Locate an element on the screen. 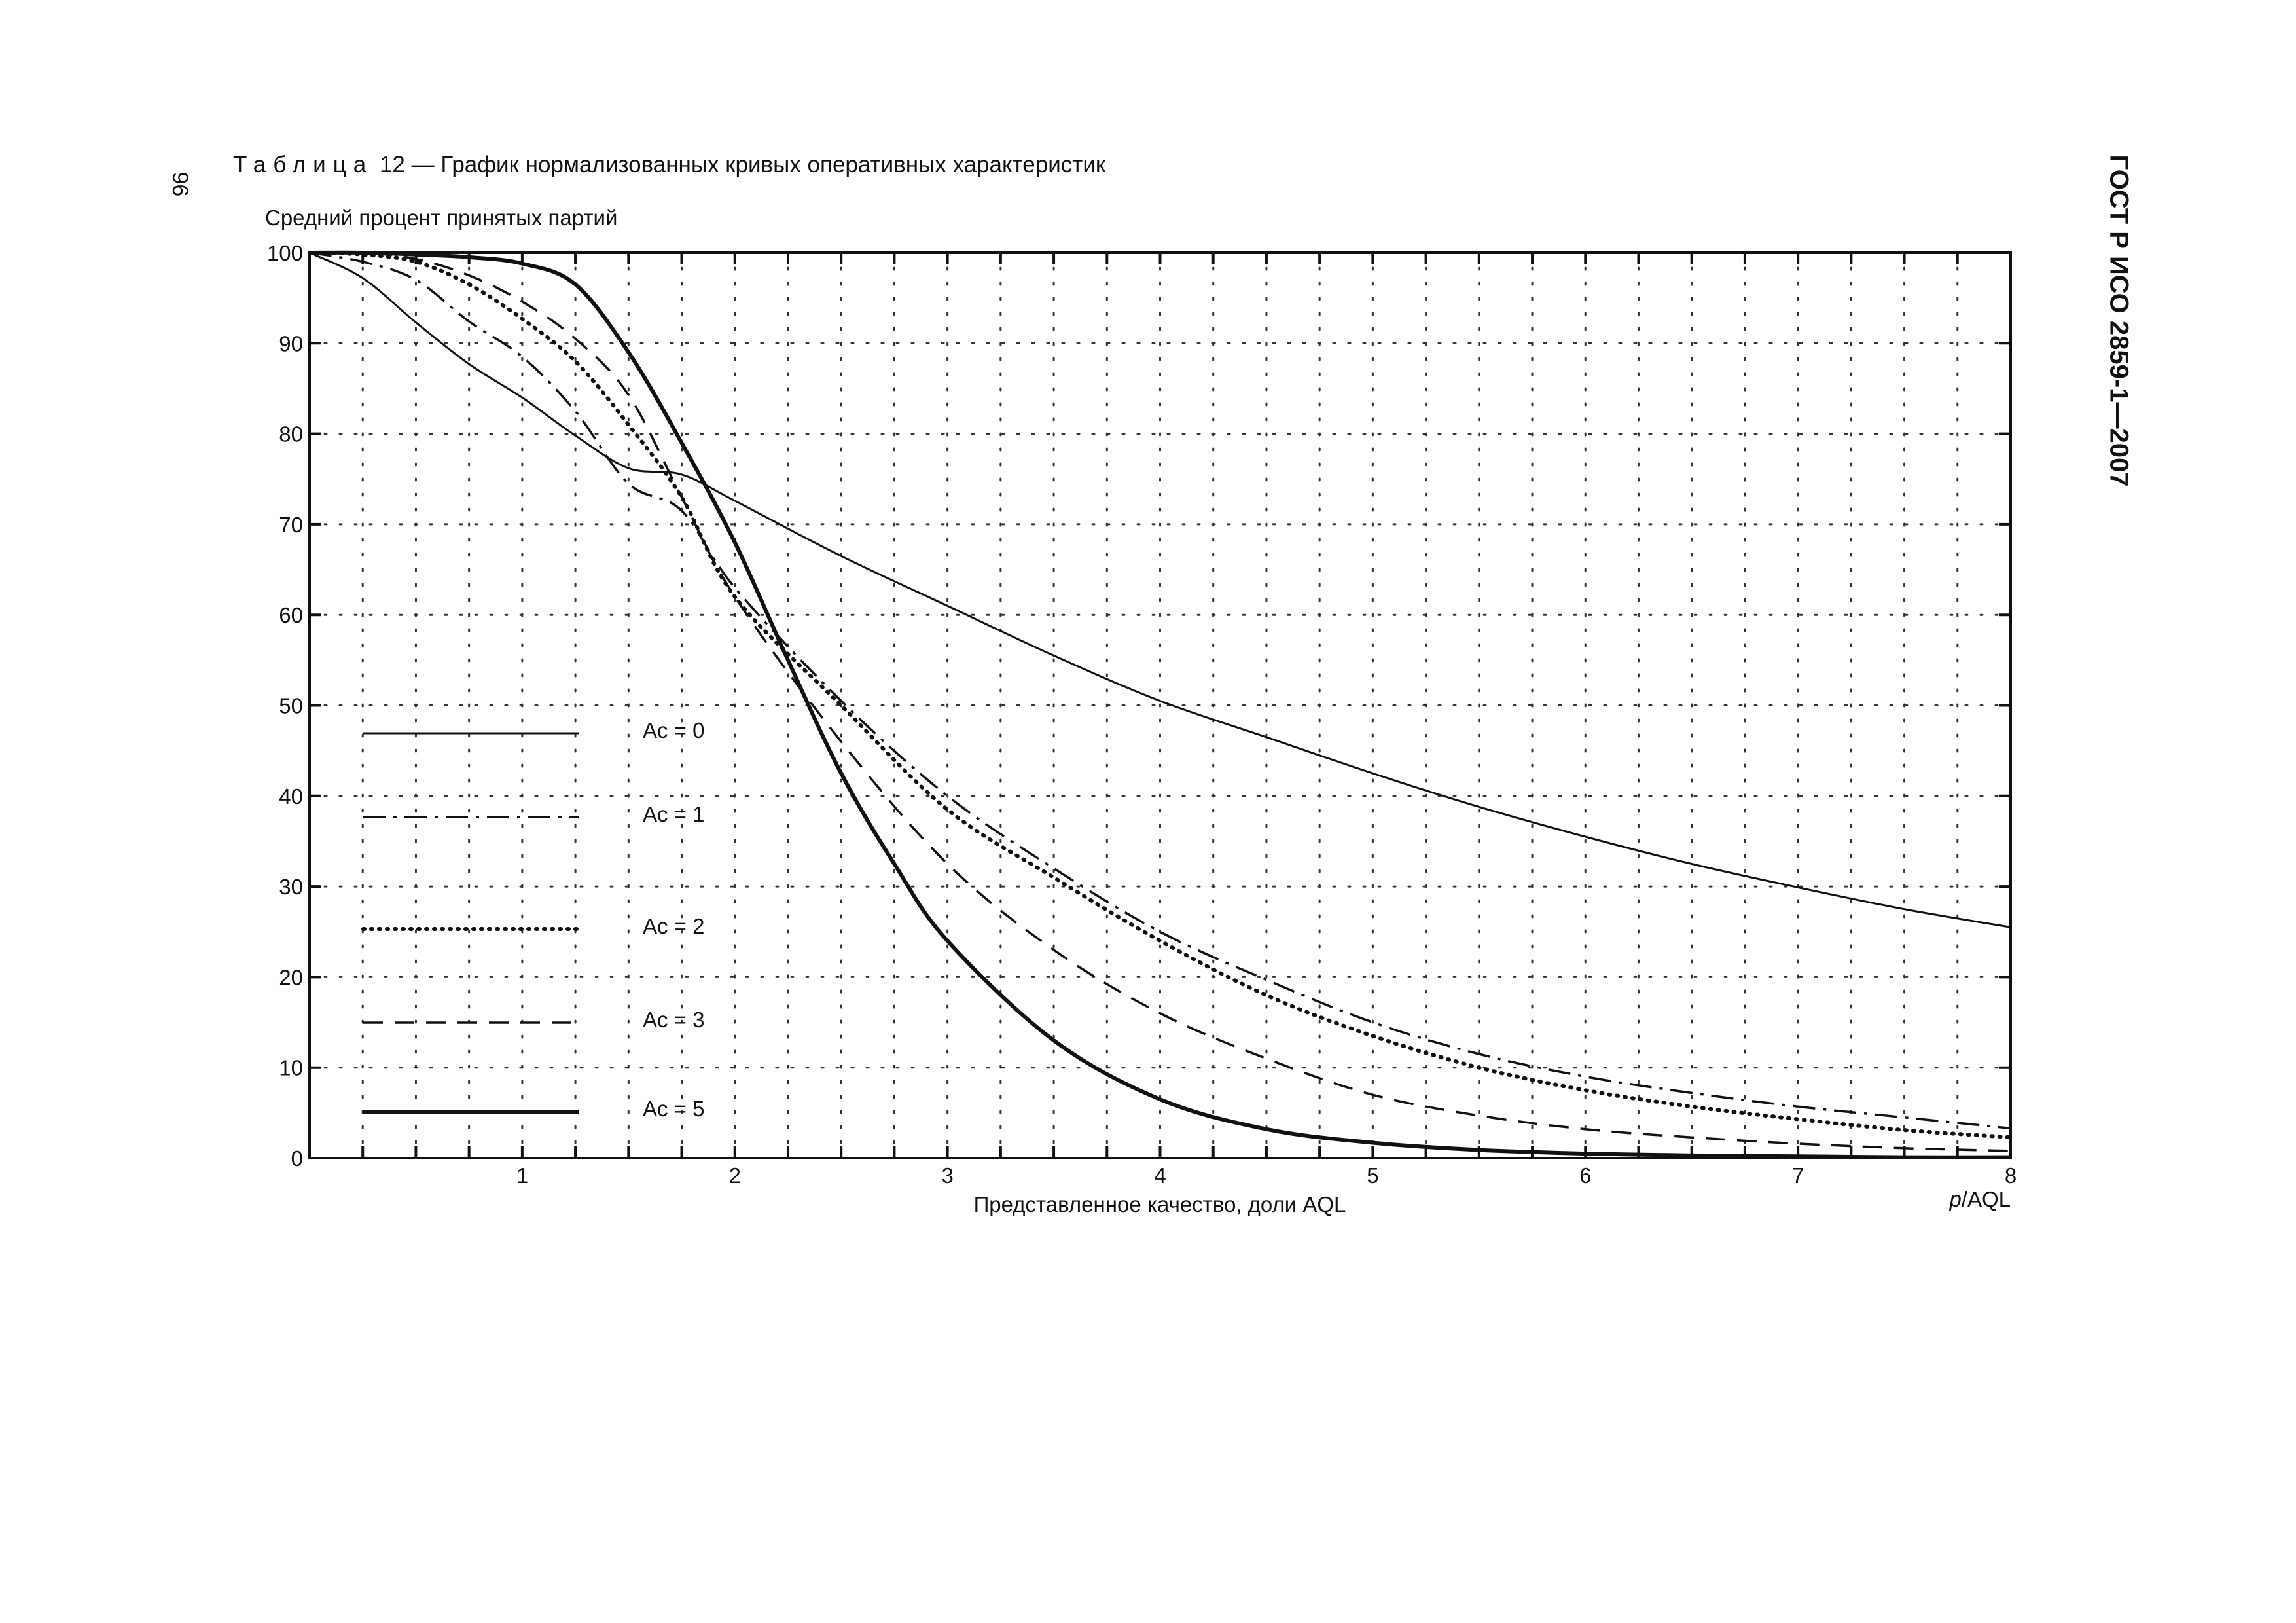  legend-label: Ac = 1 is located at coordinates (673, 814).